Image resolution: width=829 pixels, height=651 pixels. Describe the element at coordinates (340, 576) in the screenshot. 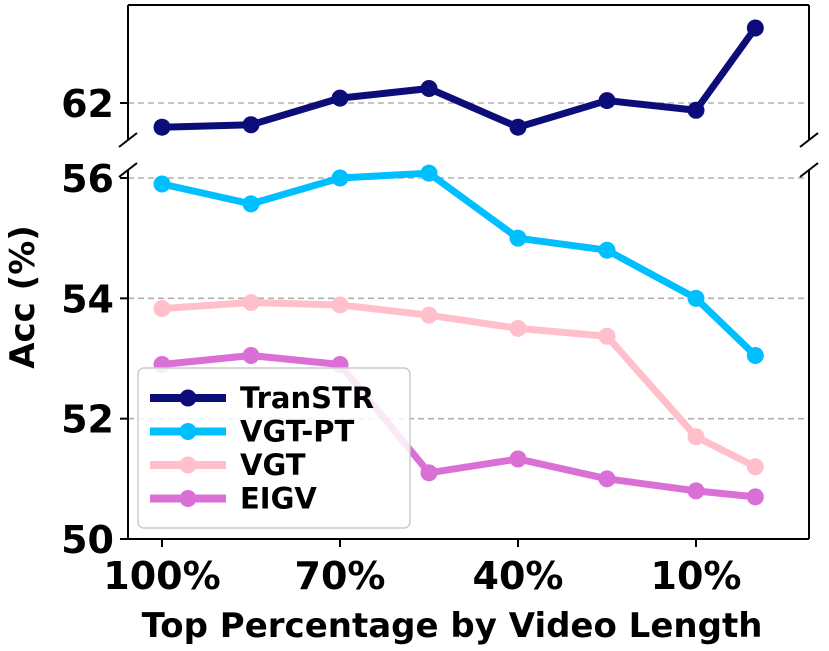

I see `x-tick-label: 70%` at that location.